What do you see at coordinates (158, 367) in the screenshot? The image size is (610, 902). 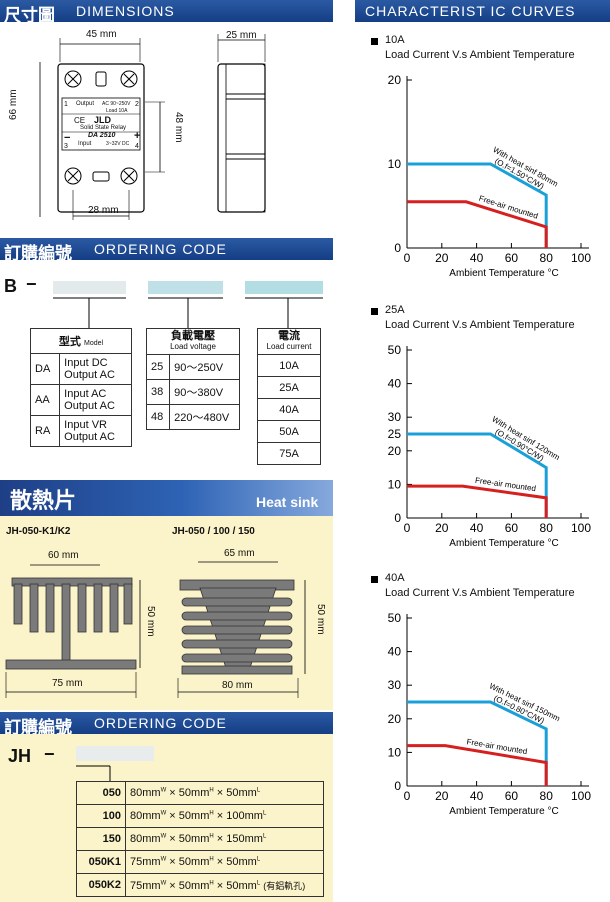 I see `voltage-code: 25` at bounding box center [158, 367].